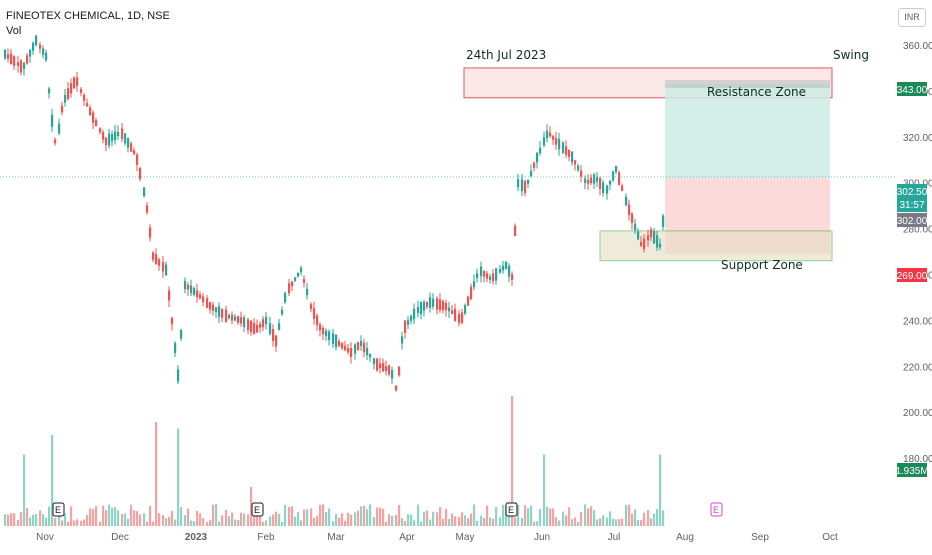  What do you see at coordinates (917, 413) in the screenshot?
I see `y-axis-tick-label: 200.00` at bounding box center [917, 413].